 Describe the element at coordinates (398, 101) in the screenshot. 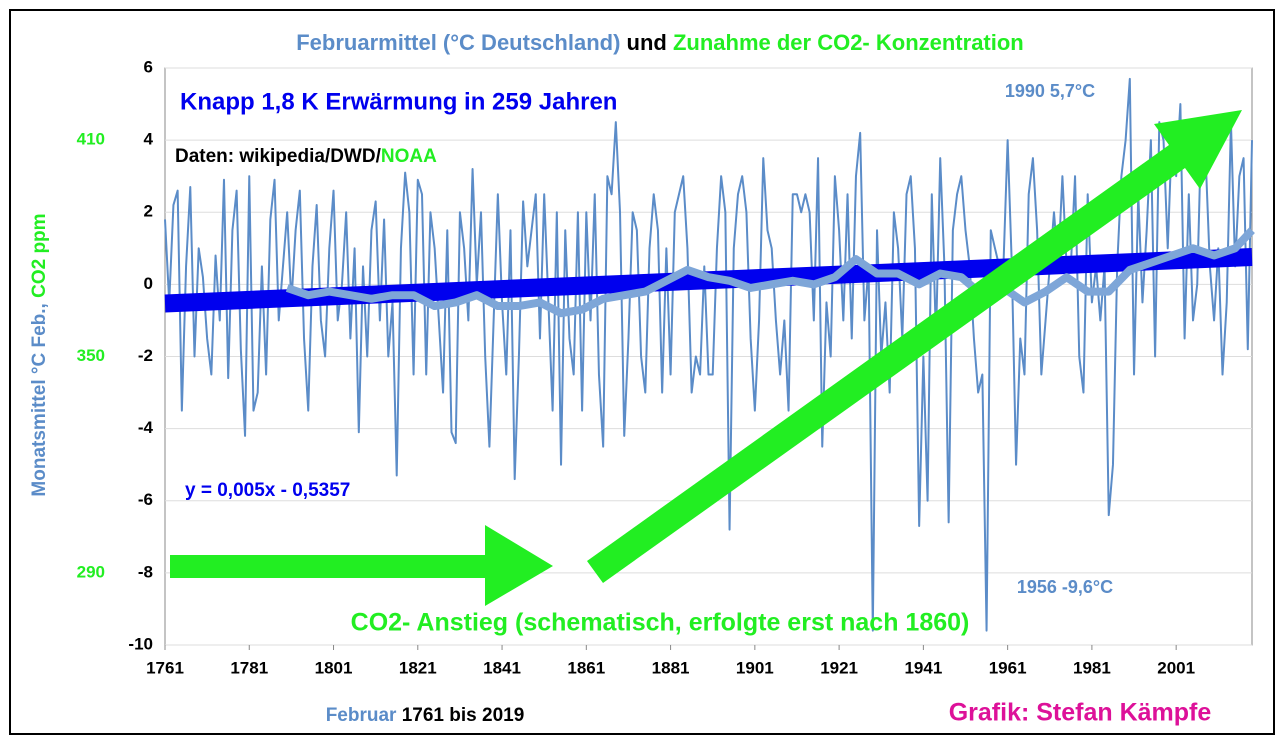

I see `annotation: Knapp 1,8 K Erwärmung in 259 Jahren` at that location.